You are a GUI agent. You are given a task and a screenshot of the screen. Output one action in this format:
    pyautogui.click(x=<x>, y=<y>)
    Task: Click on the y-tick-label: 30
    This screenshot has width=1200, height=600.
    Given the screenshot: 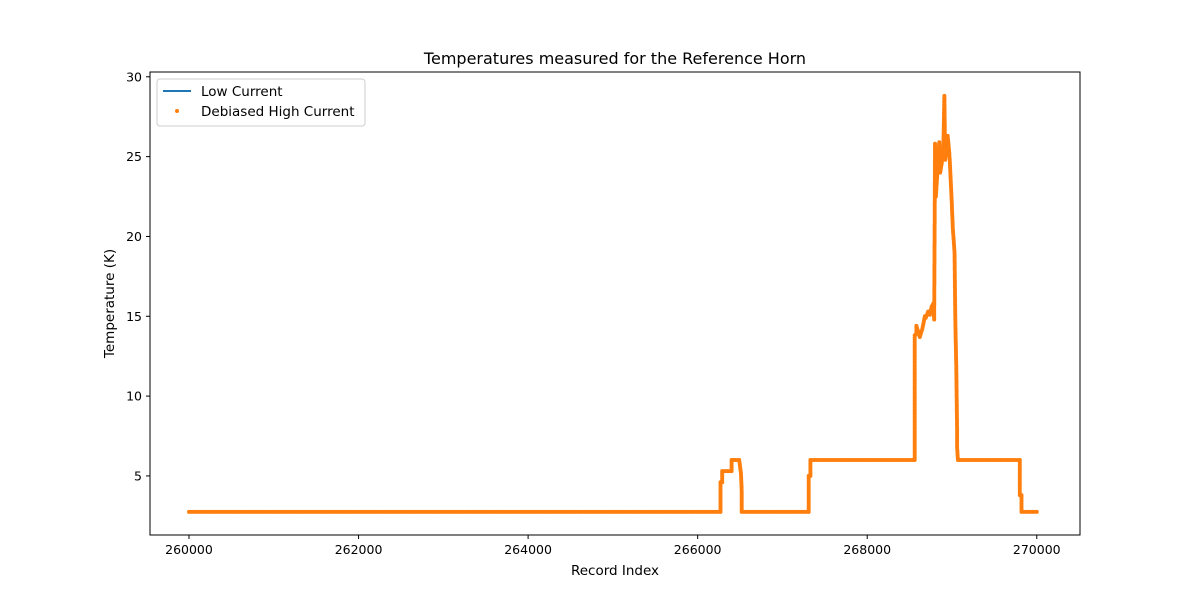 What is the action you would take?
    pyautogui.click(x=134, y=76)
    